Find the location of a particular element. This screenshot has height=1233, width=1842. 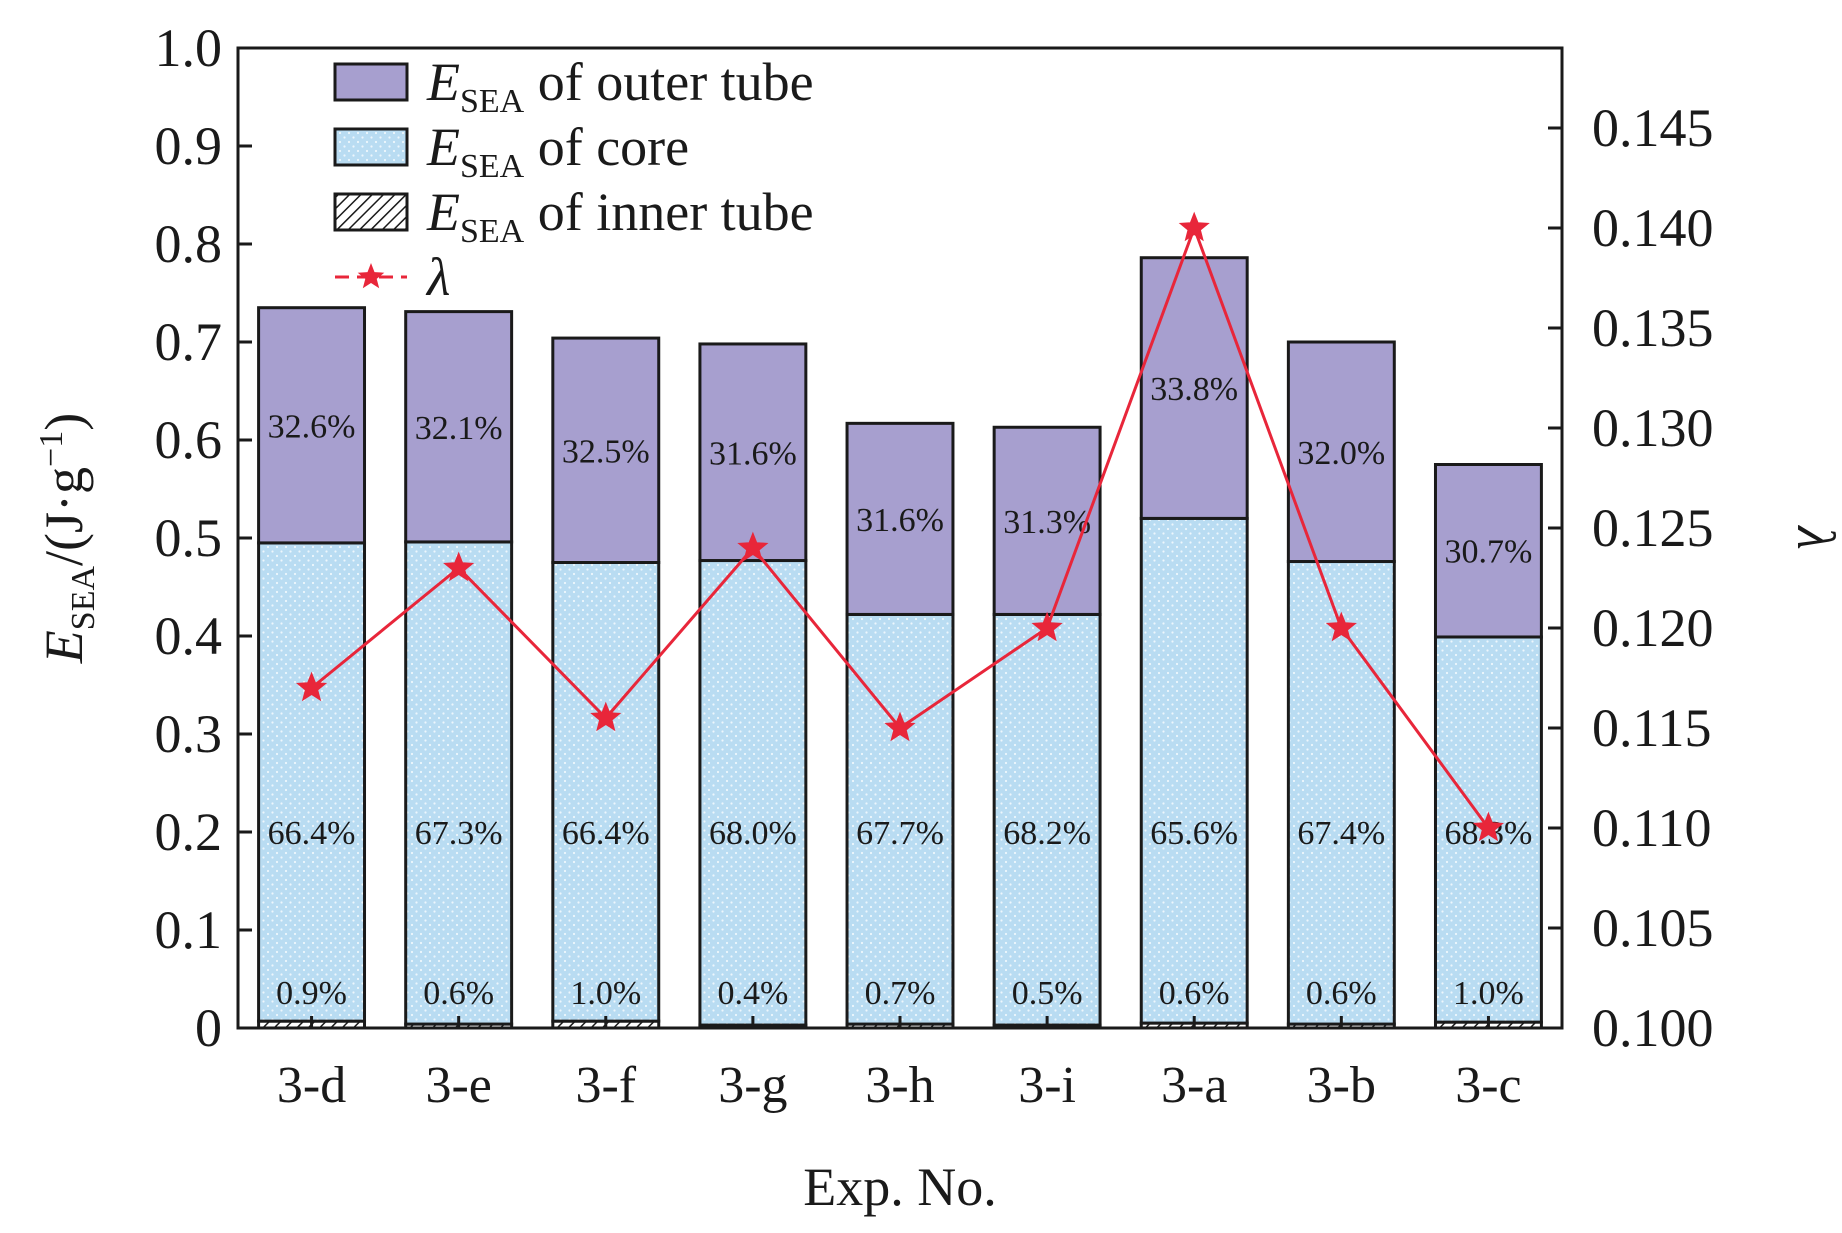

label-inner-3-g: 0.4% is located at coordinates (752, 993).